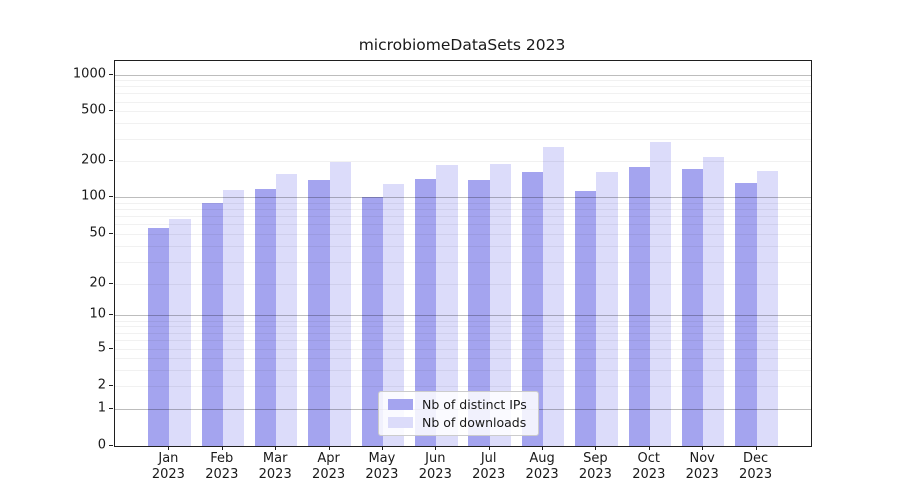  I want to click on bar-nb-of-distinct-ips-oct-2023, so click(639, 306).